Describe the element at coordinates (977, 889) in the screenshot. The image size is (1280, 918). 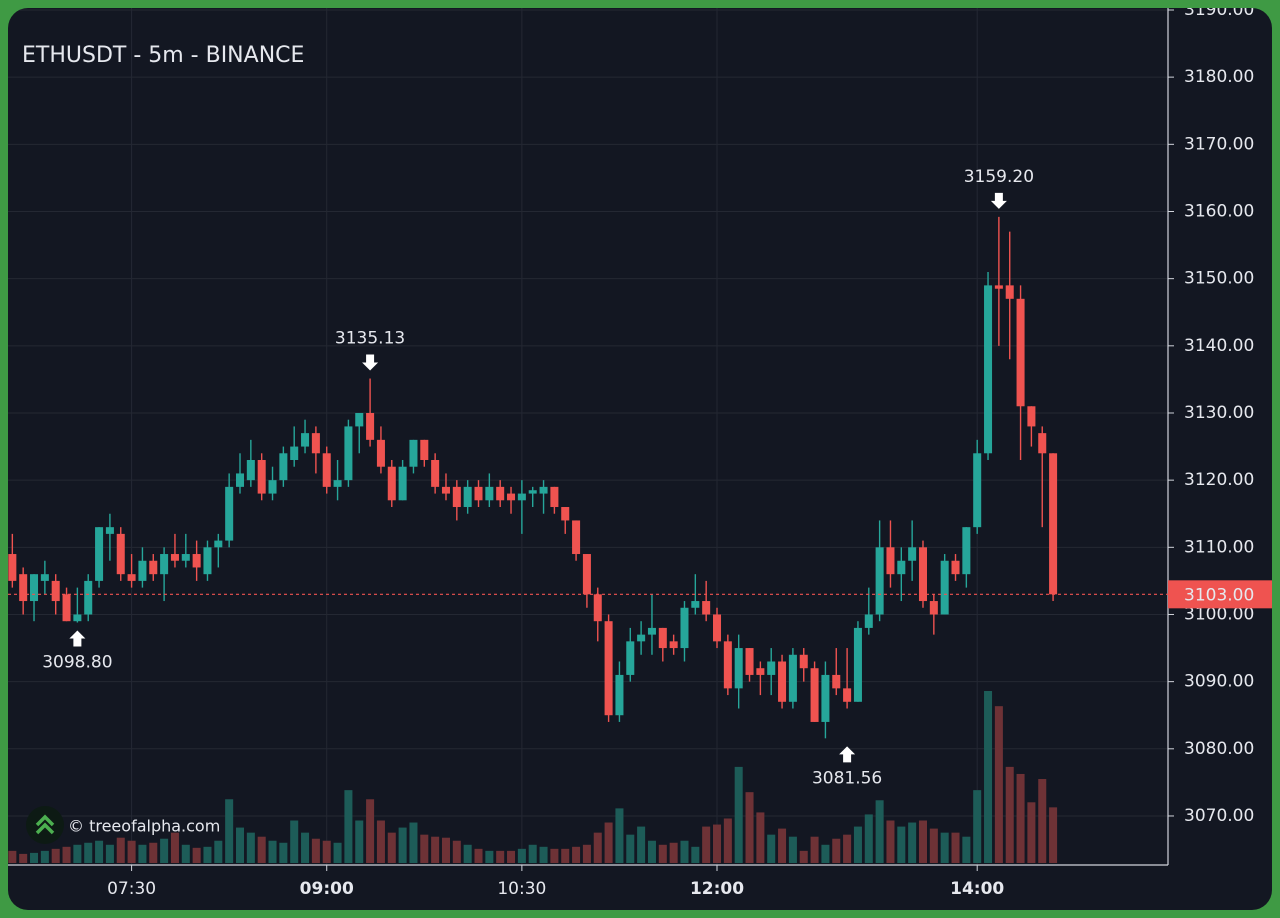
I see `x-tick-label: 14:00` at that location.